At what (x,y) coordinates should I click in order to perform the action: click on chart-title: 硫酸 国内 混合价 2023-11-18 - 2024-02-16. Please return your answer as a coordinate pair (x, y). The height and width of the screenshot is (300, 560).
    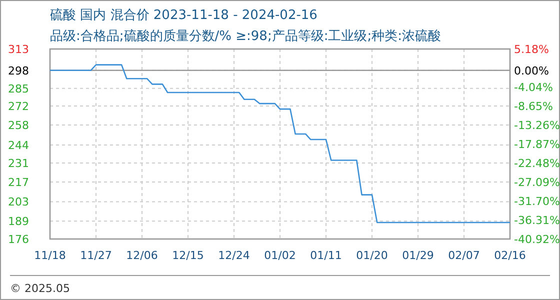
    Looking at the image, I should click on (184, 15).